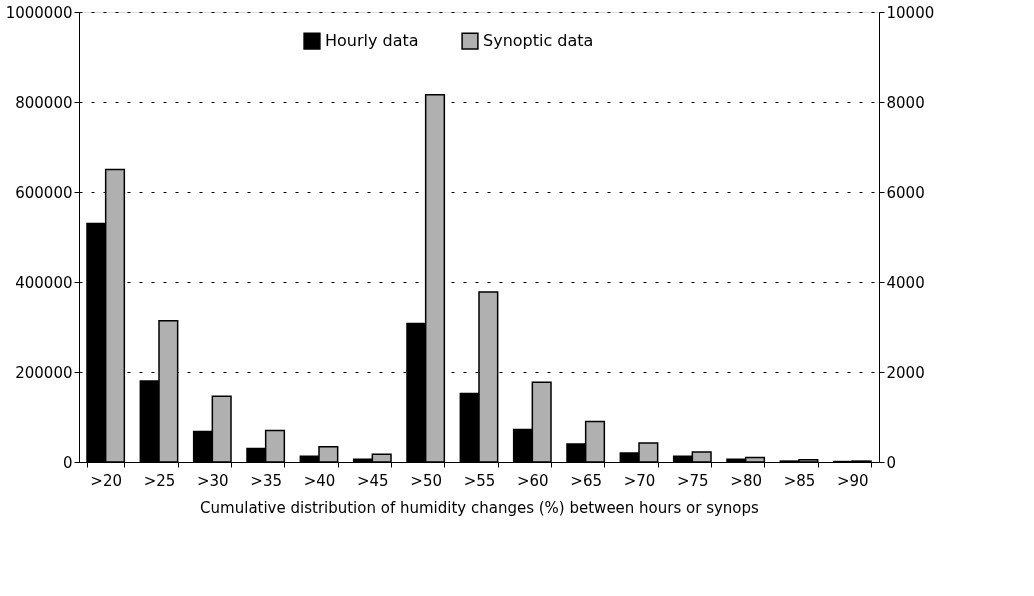 This screenshot has width=1034, height=596. I want to click on y-tick-label: 1000000, so click(39, 12).